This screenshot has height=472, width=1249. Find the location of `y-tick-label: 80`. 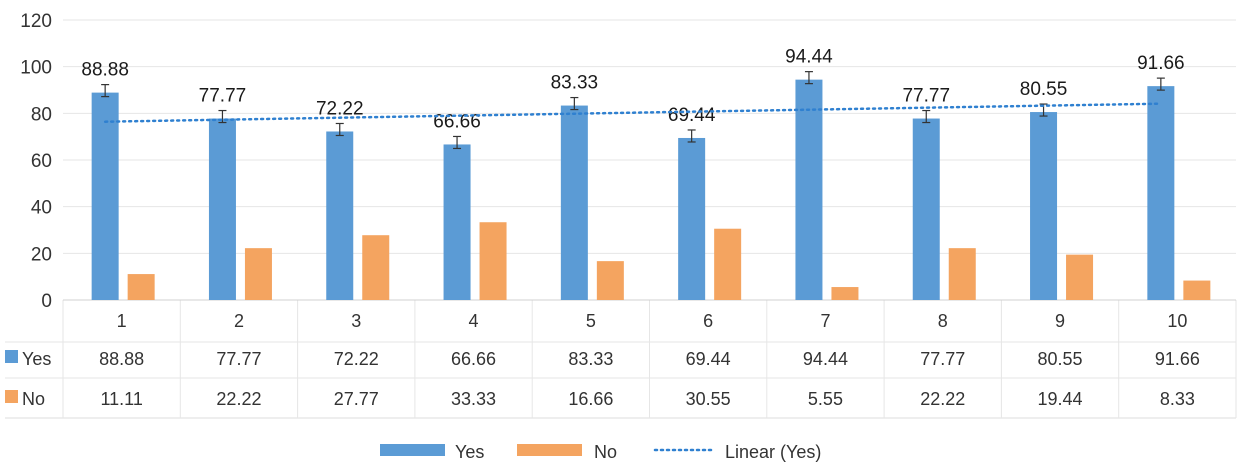

y-tick-label: 80 is located at coordinates (41, 114).